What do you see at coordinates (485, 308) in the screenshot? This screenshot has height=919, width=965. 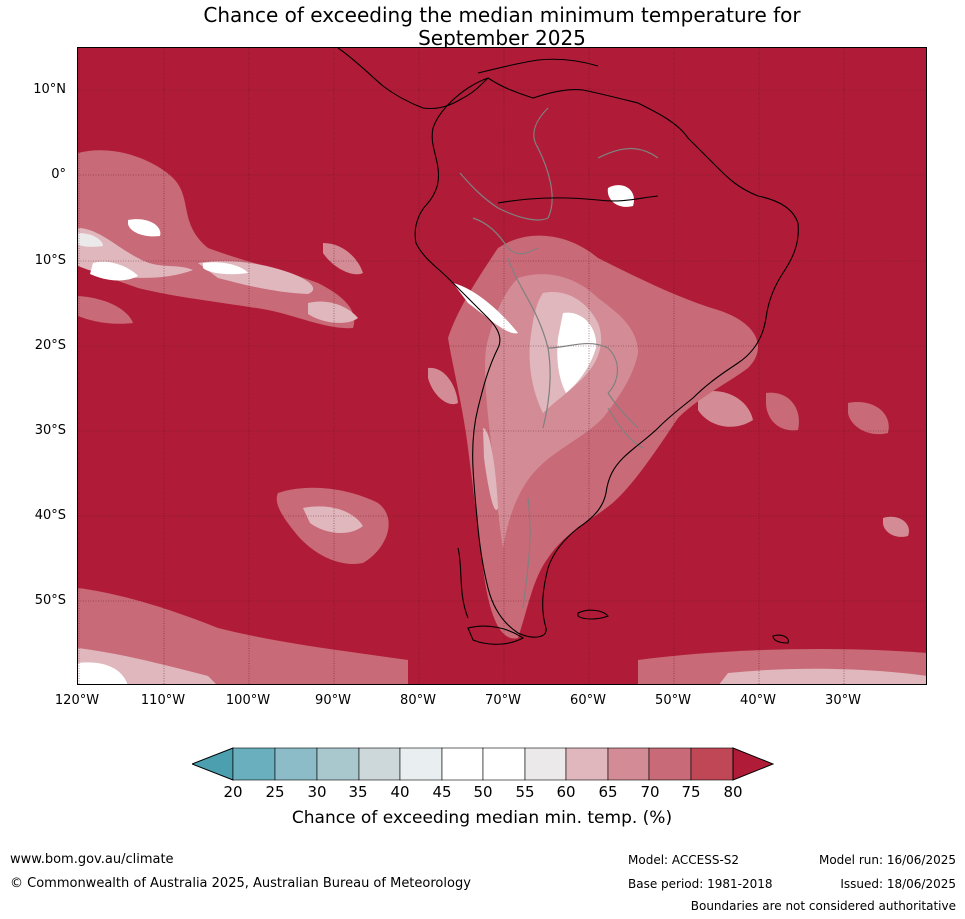 I see `andes-white-streak` at bounding box center [485, 308].